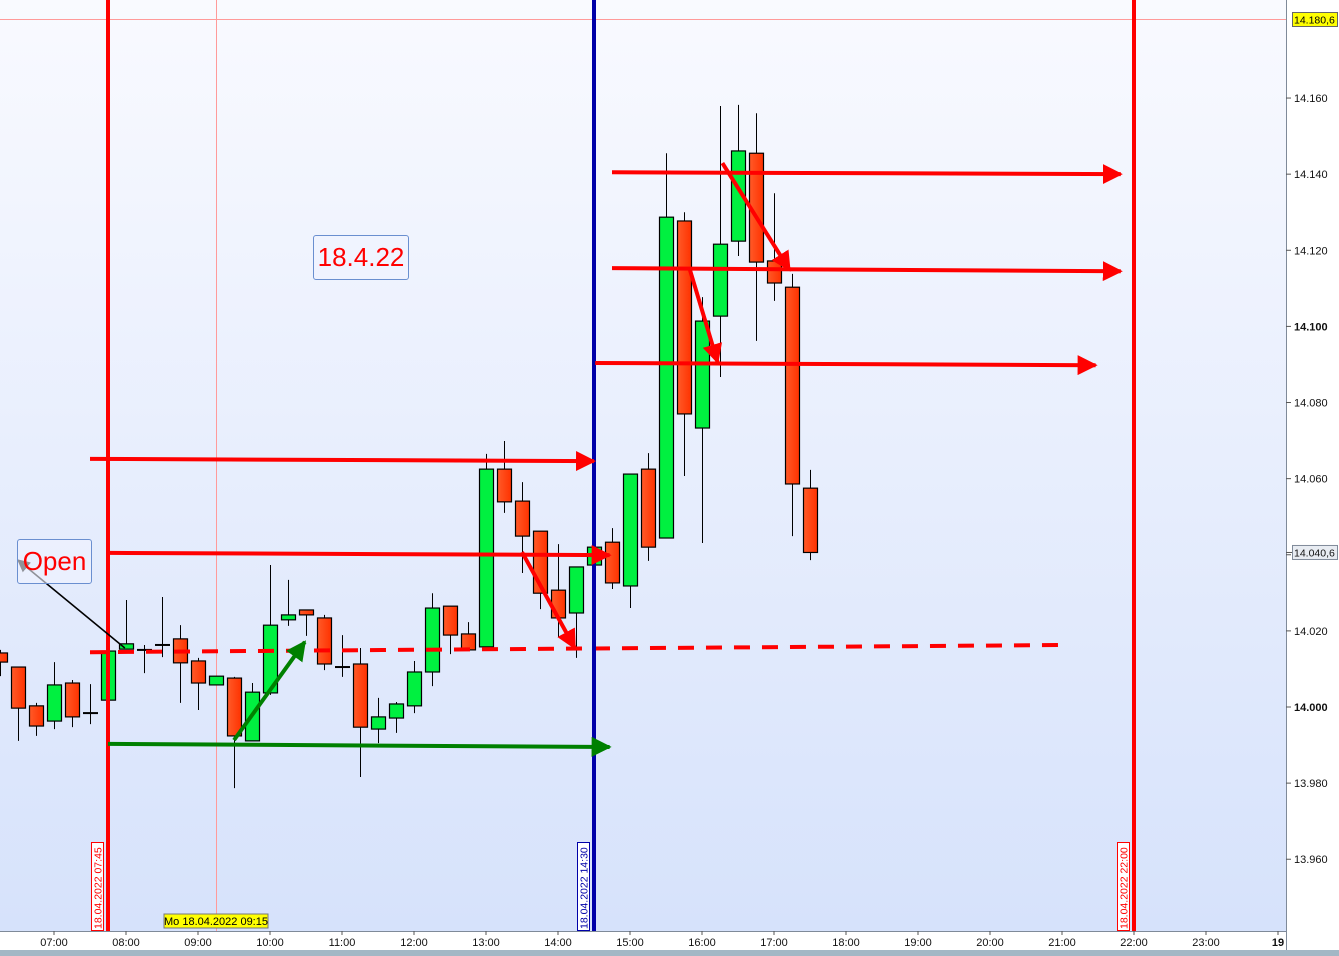 This screenshot has width=1339, height=956. I want to click on last-price-label: 14.040,6, so click(1314, 553).